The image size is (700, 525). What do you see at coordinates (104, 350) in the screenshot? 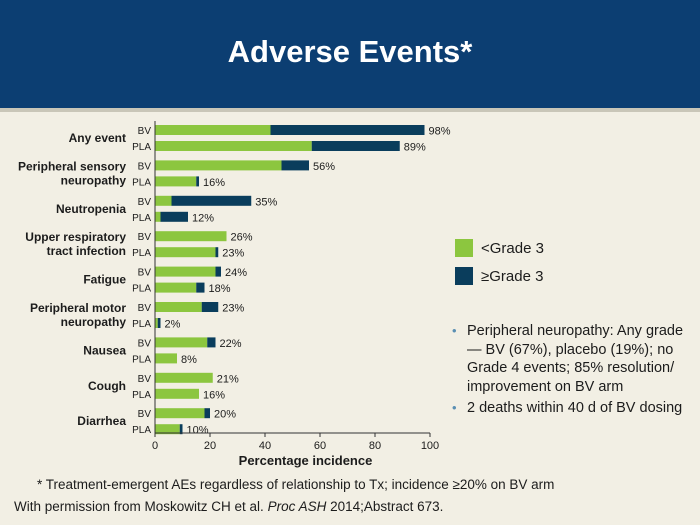
I see `category-label: Nausea` at bounding box center [104, 350].